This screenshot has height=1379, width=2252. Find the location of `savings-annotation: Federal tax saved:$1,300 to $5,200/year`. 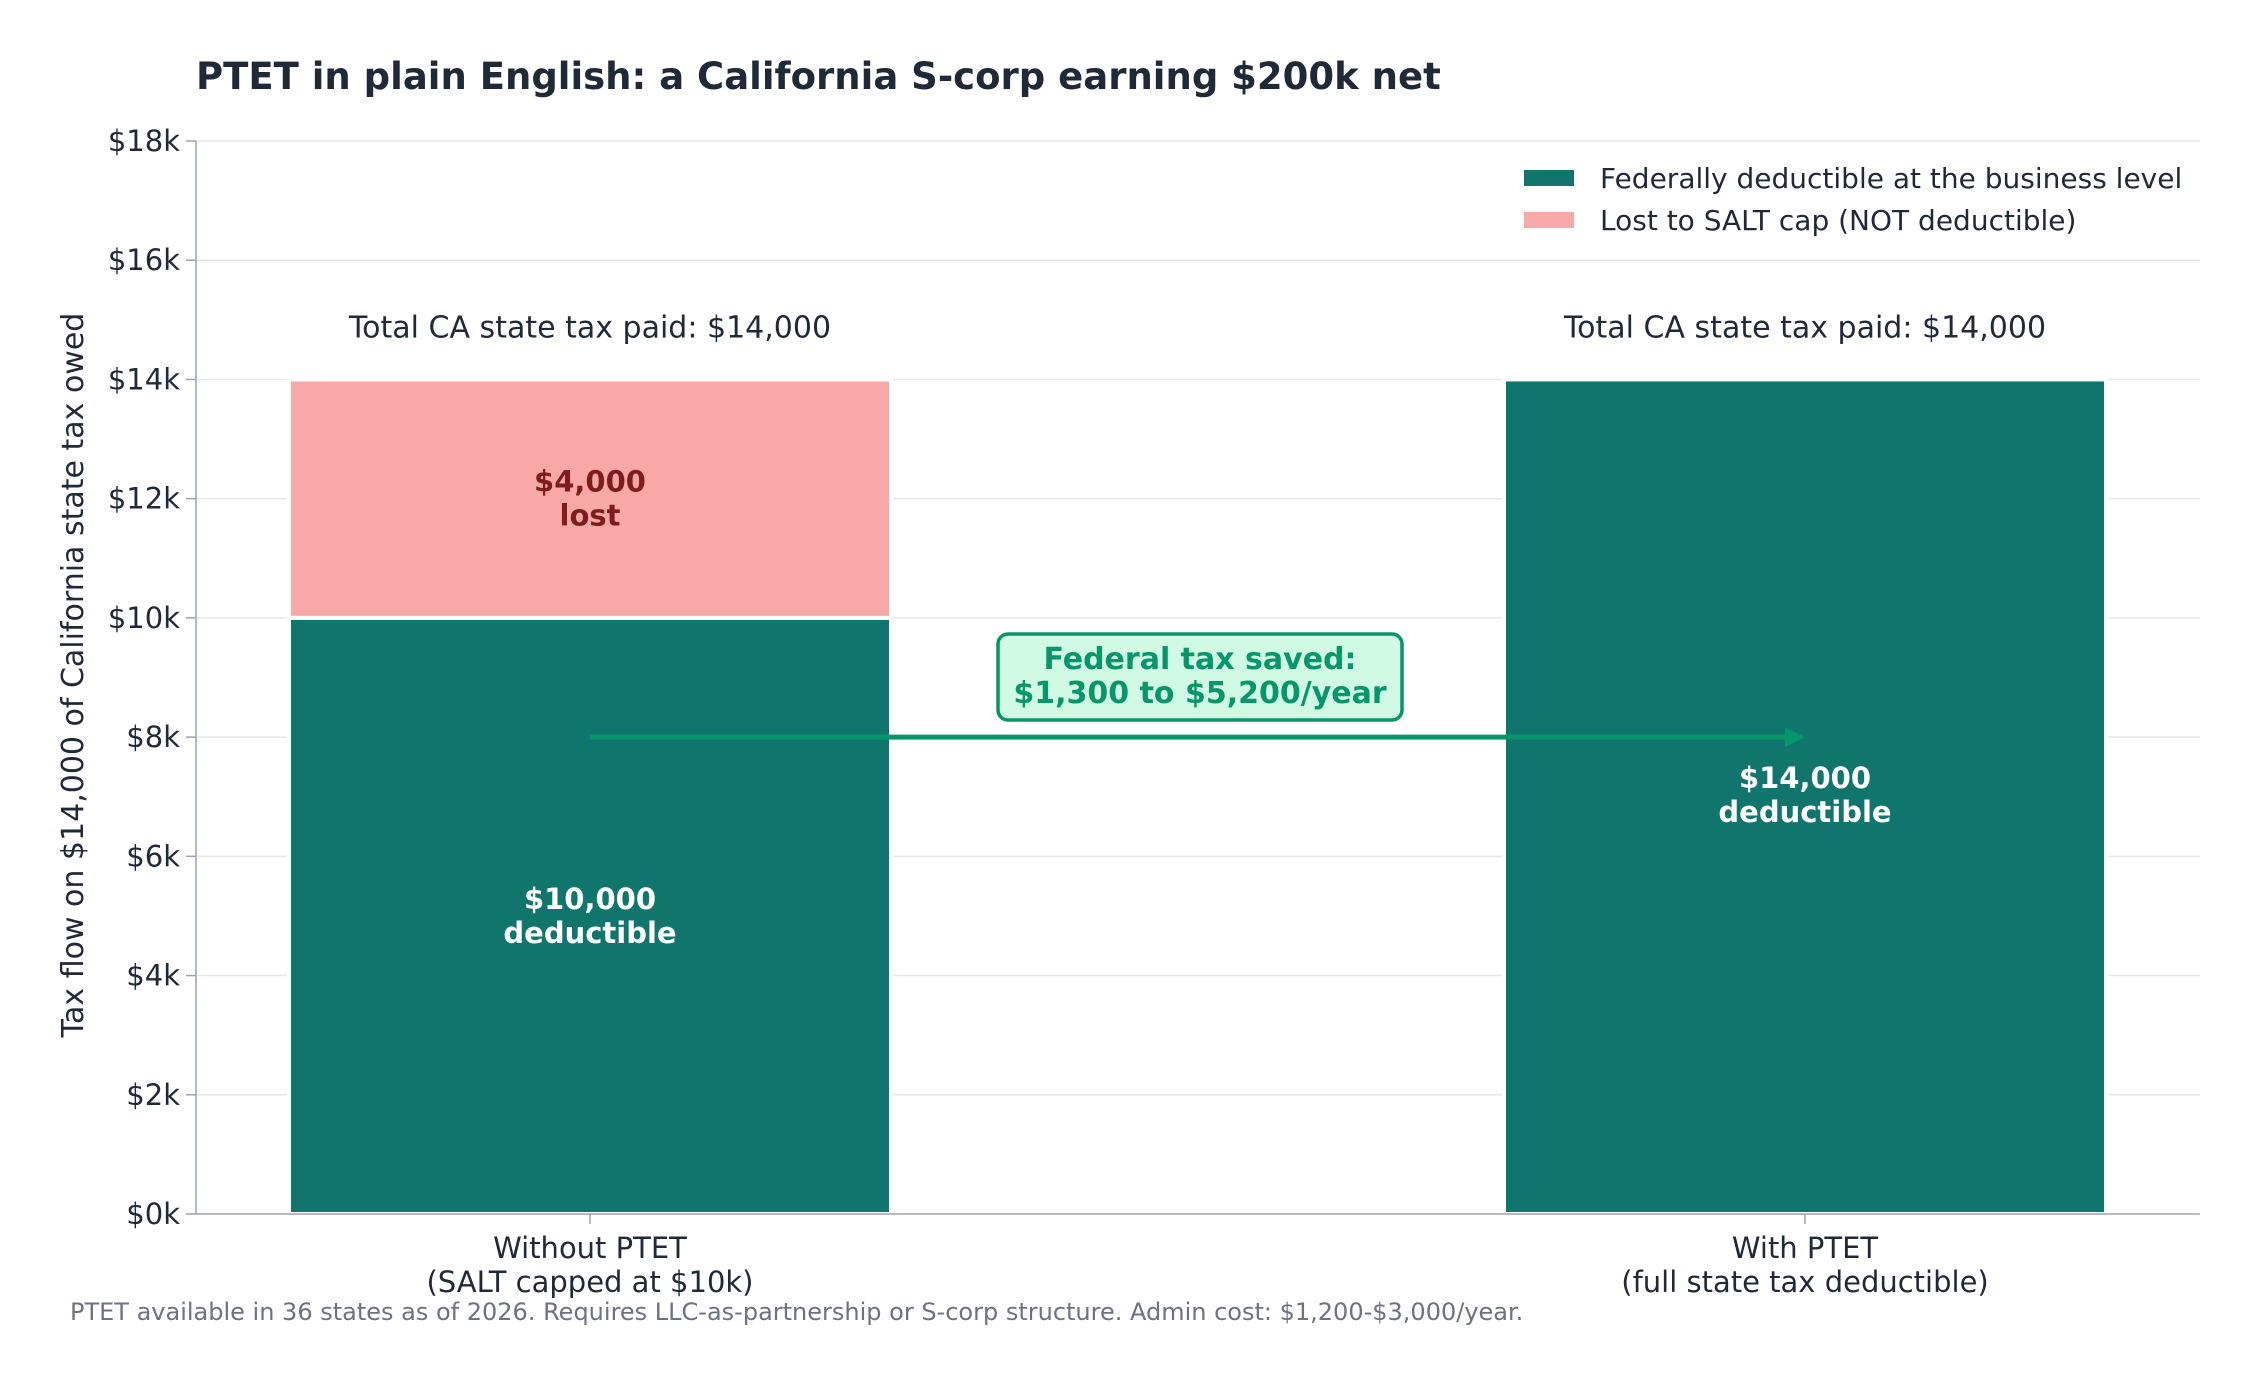

savings-annotation: Federal tax saved:$1,300 to $5,200/year is located at coordinates (1197, 690).